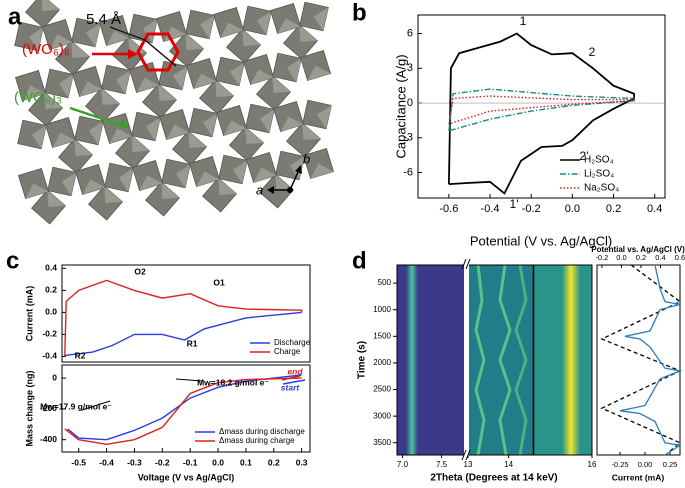  I want to click on x-tick-label: 16, so click(592, 464).